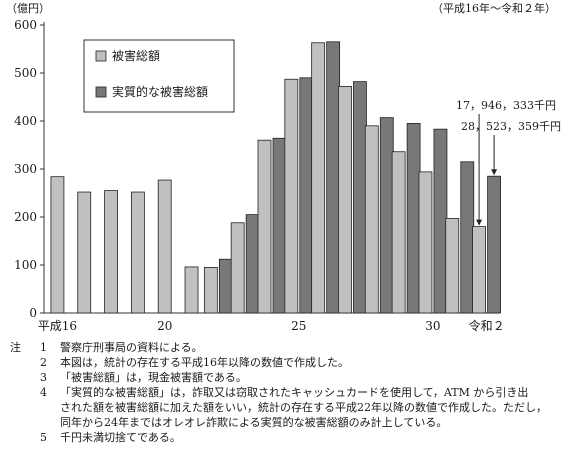  Describe the element at coordinates (164, 326) in the screenshot. I see `x-tick-label: 20` at that location.